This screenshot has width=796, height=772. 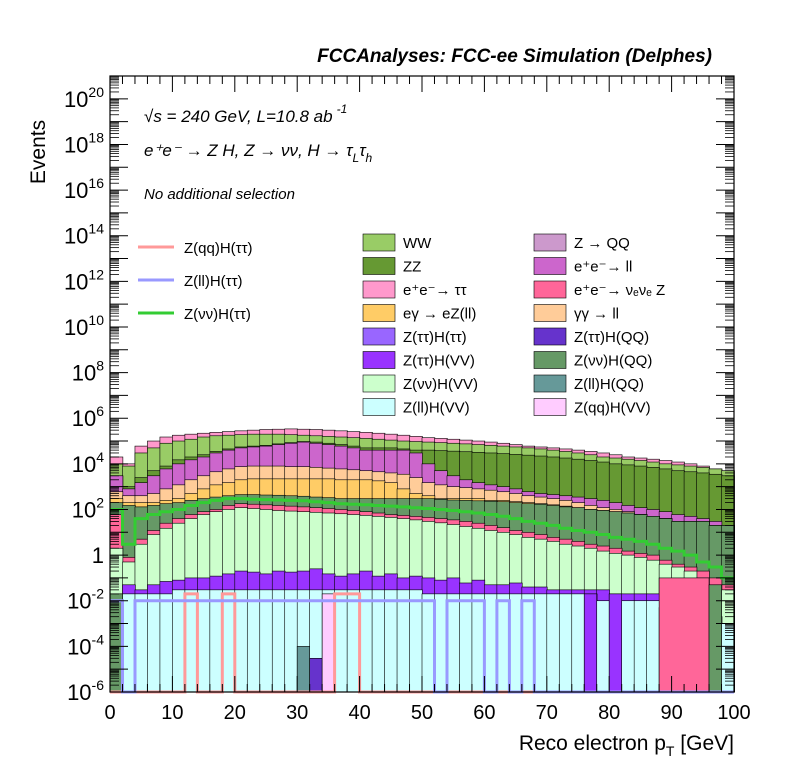 What do you see at coordinates (422, 713) in the screenshot?
I see `x-tick-label: 50` at bounding box center [422, 713].